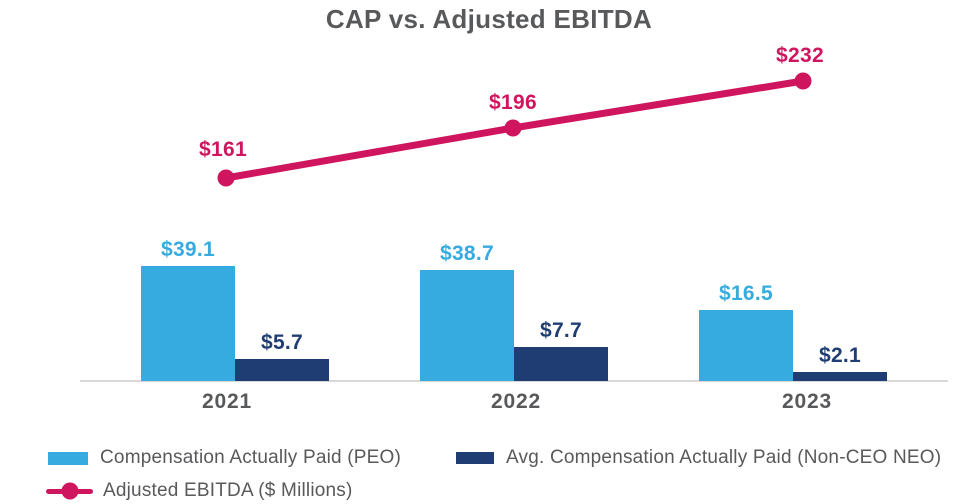 The image size is (978, 504). Describe the element at coordinates (516, 401) in the screenshot. I see `x-tick-label-2022: 2022` at that location.